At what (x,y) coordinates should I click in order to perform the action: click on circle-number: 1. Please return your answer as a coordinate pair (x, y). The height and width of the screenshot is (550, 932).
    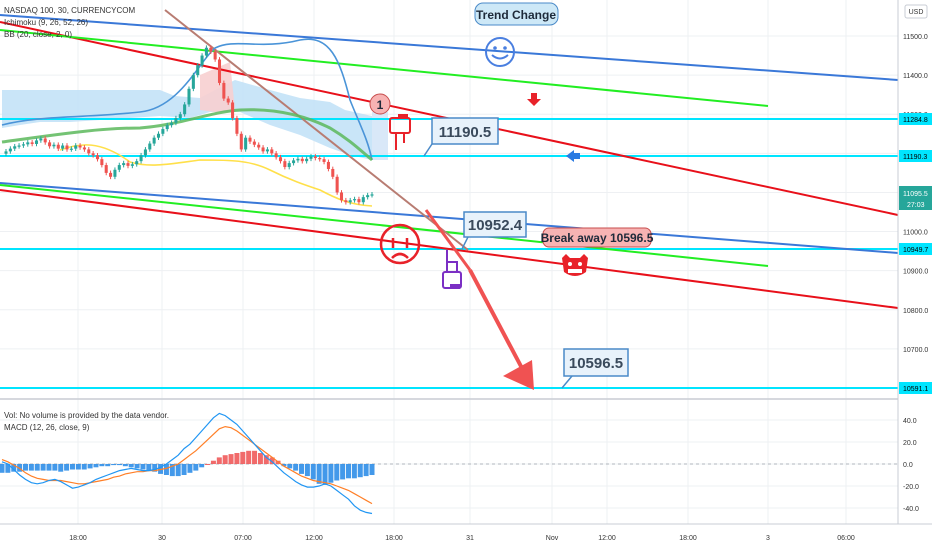
    Looking at the image, I should click on (380, 105).